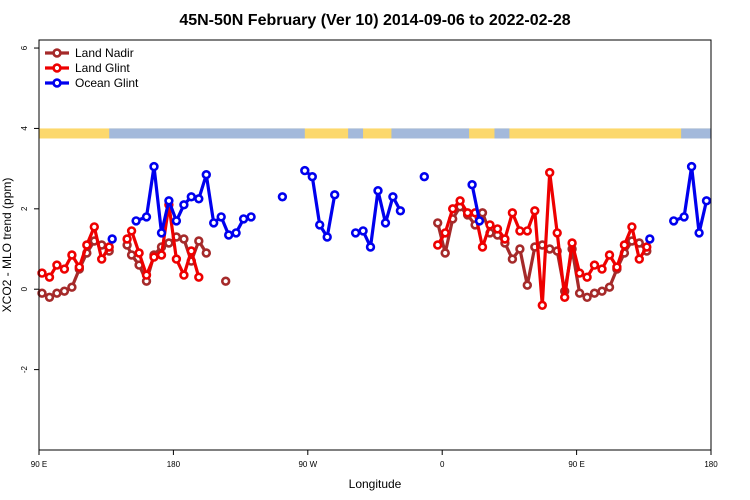 This screenshot has width=750, height=500. Describe the element at coordinates (307, 464) in the screenshot. I see `x-tick-label: 90 W` at that location.